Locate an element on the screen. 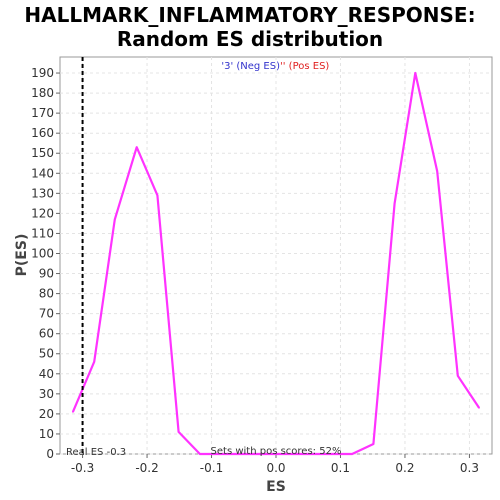 The width and height of the screenshot is (500, 500). y-tick-label: 70 is located at coordinates (46, 314).